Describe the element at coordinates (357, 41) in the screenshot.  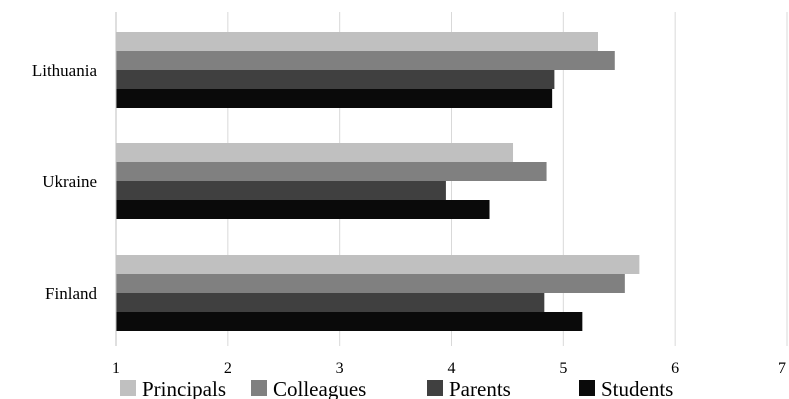
I see `bar-lithuania-principals` at that location.